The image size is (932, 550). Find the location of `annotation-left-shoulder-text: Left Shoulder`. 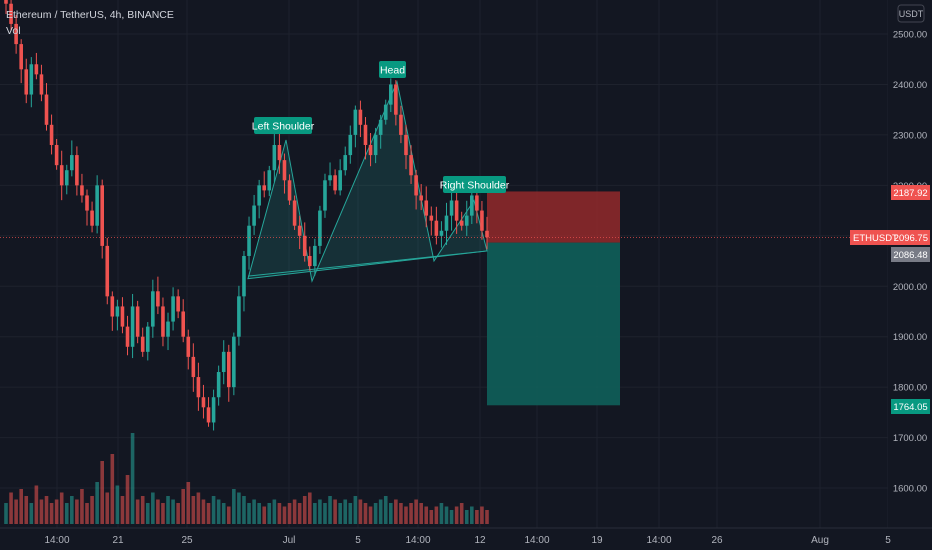

annotation-left-shoulder-text: Left Shoulder is located at coordinates (283, 127).